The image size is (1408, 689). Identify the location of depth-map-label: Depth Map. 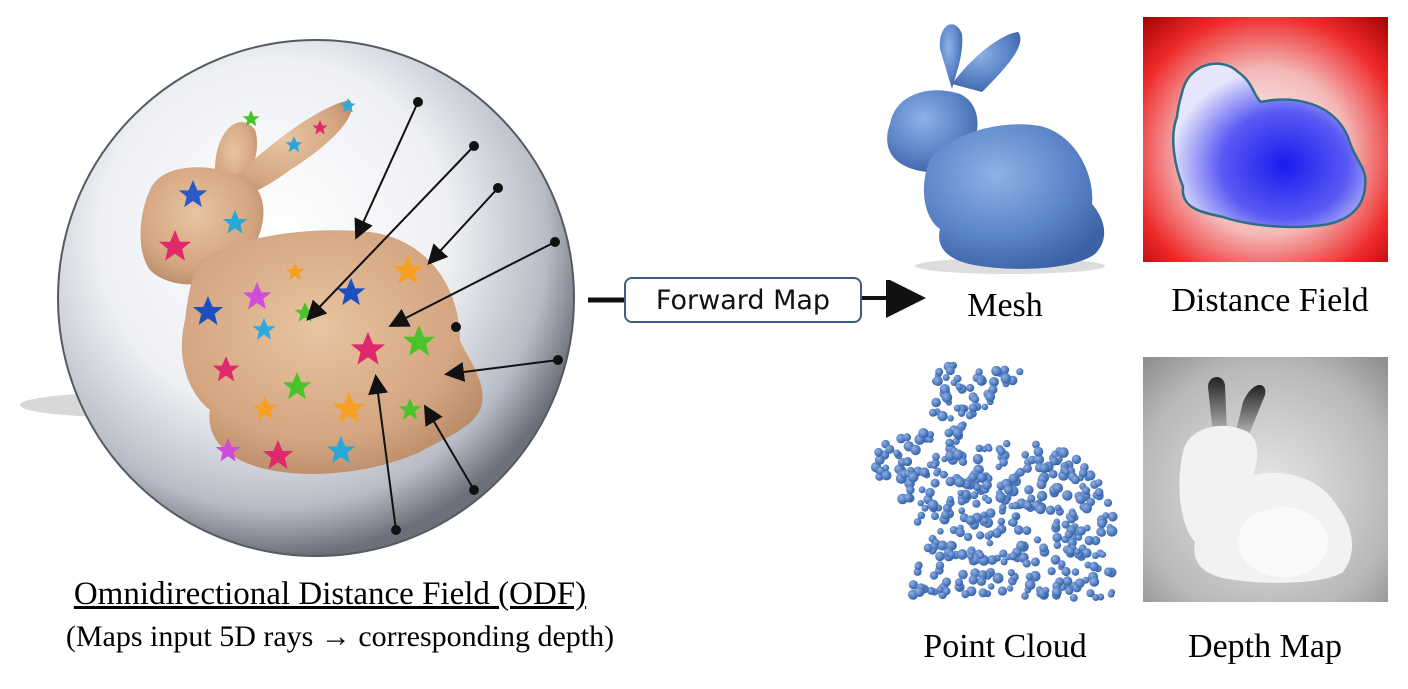
(1265, 646).